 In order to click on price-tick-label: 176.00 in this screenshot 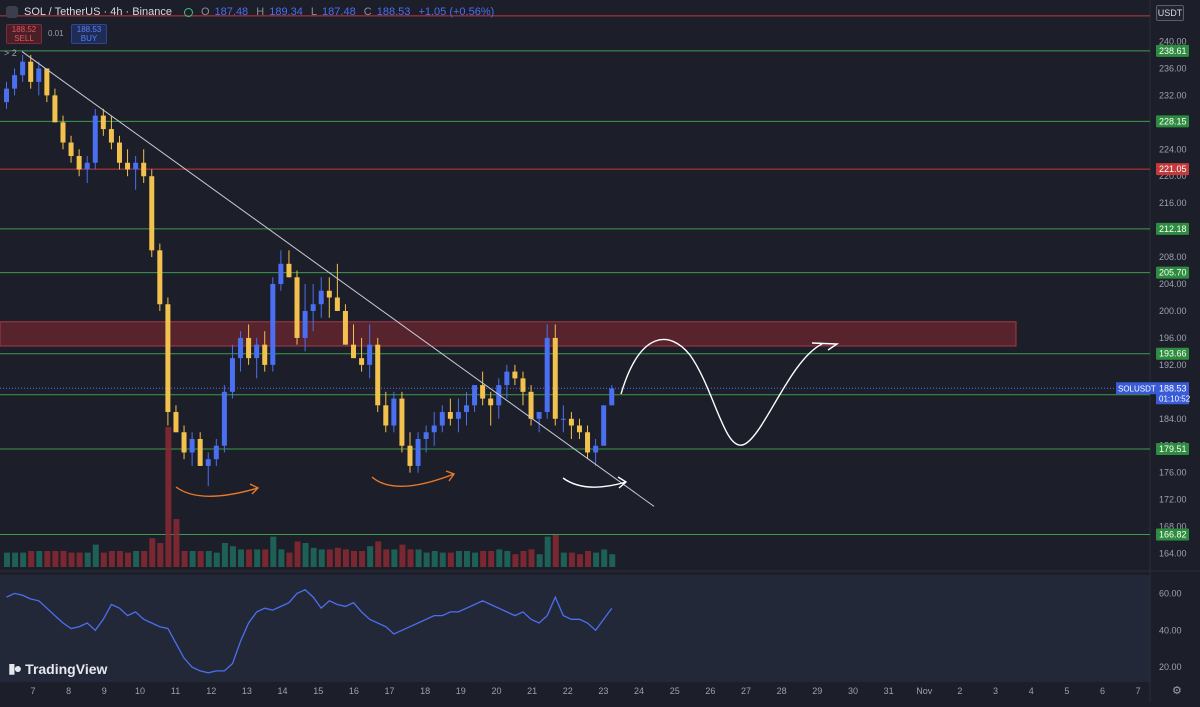, I will do `click(1173, 473)`.